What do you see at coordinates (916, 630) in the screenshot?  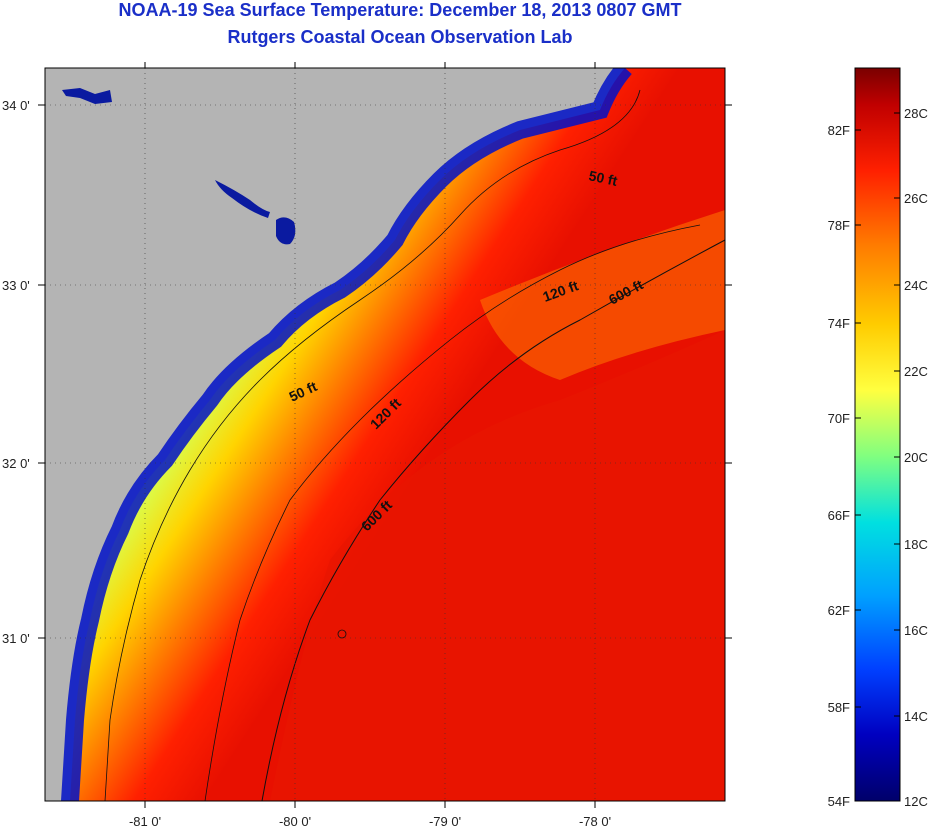 I see `colorbar-c-label: 16C` at bounding box center [916, 630].